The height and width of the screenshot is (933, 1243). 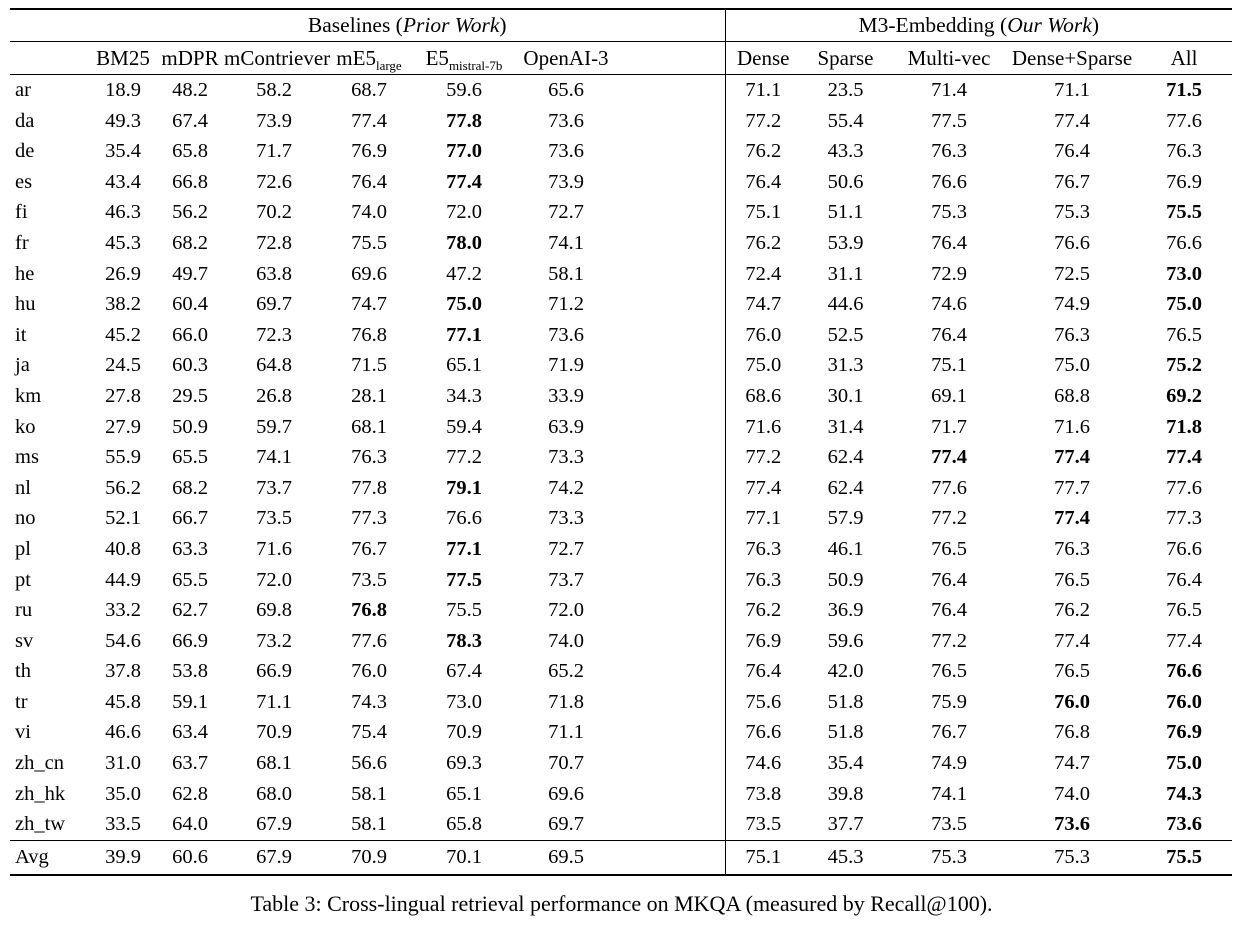 What do you see at coordinates (845, 518) in the screenshot?
I see `score-cell: 57.9` at bounding box center [845, 518].